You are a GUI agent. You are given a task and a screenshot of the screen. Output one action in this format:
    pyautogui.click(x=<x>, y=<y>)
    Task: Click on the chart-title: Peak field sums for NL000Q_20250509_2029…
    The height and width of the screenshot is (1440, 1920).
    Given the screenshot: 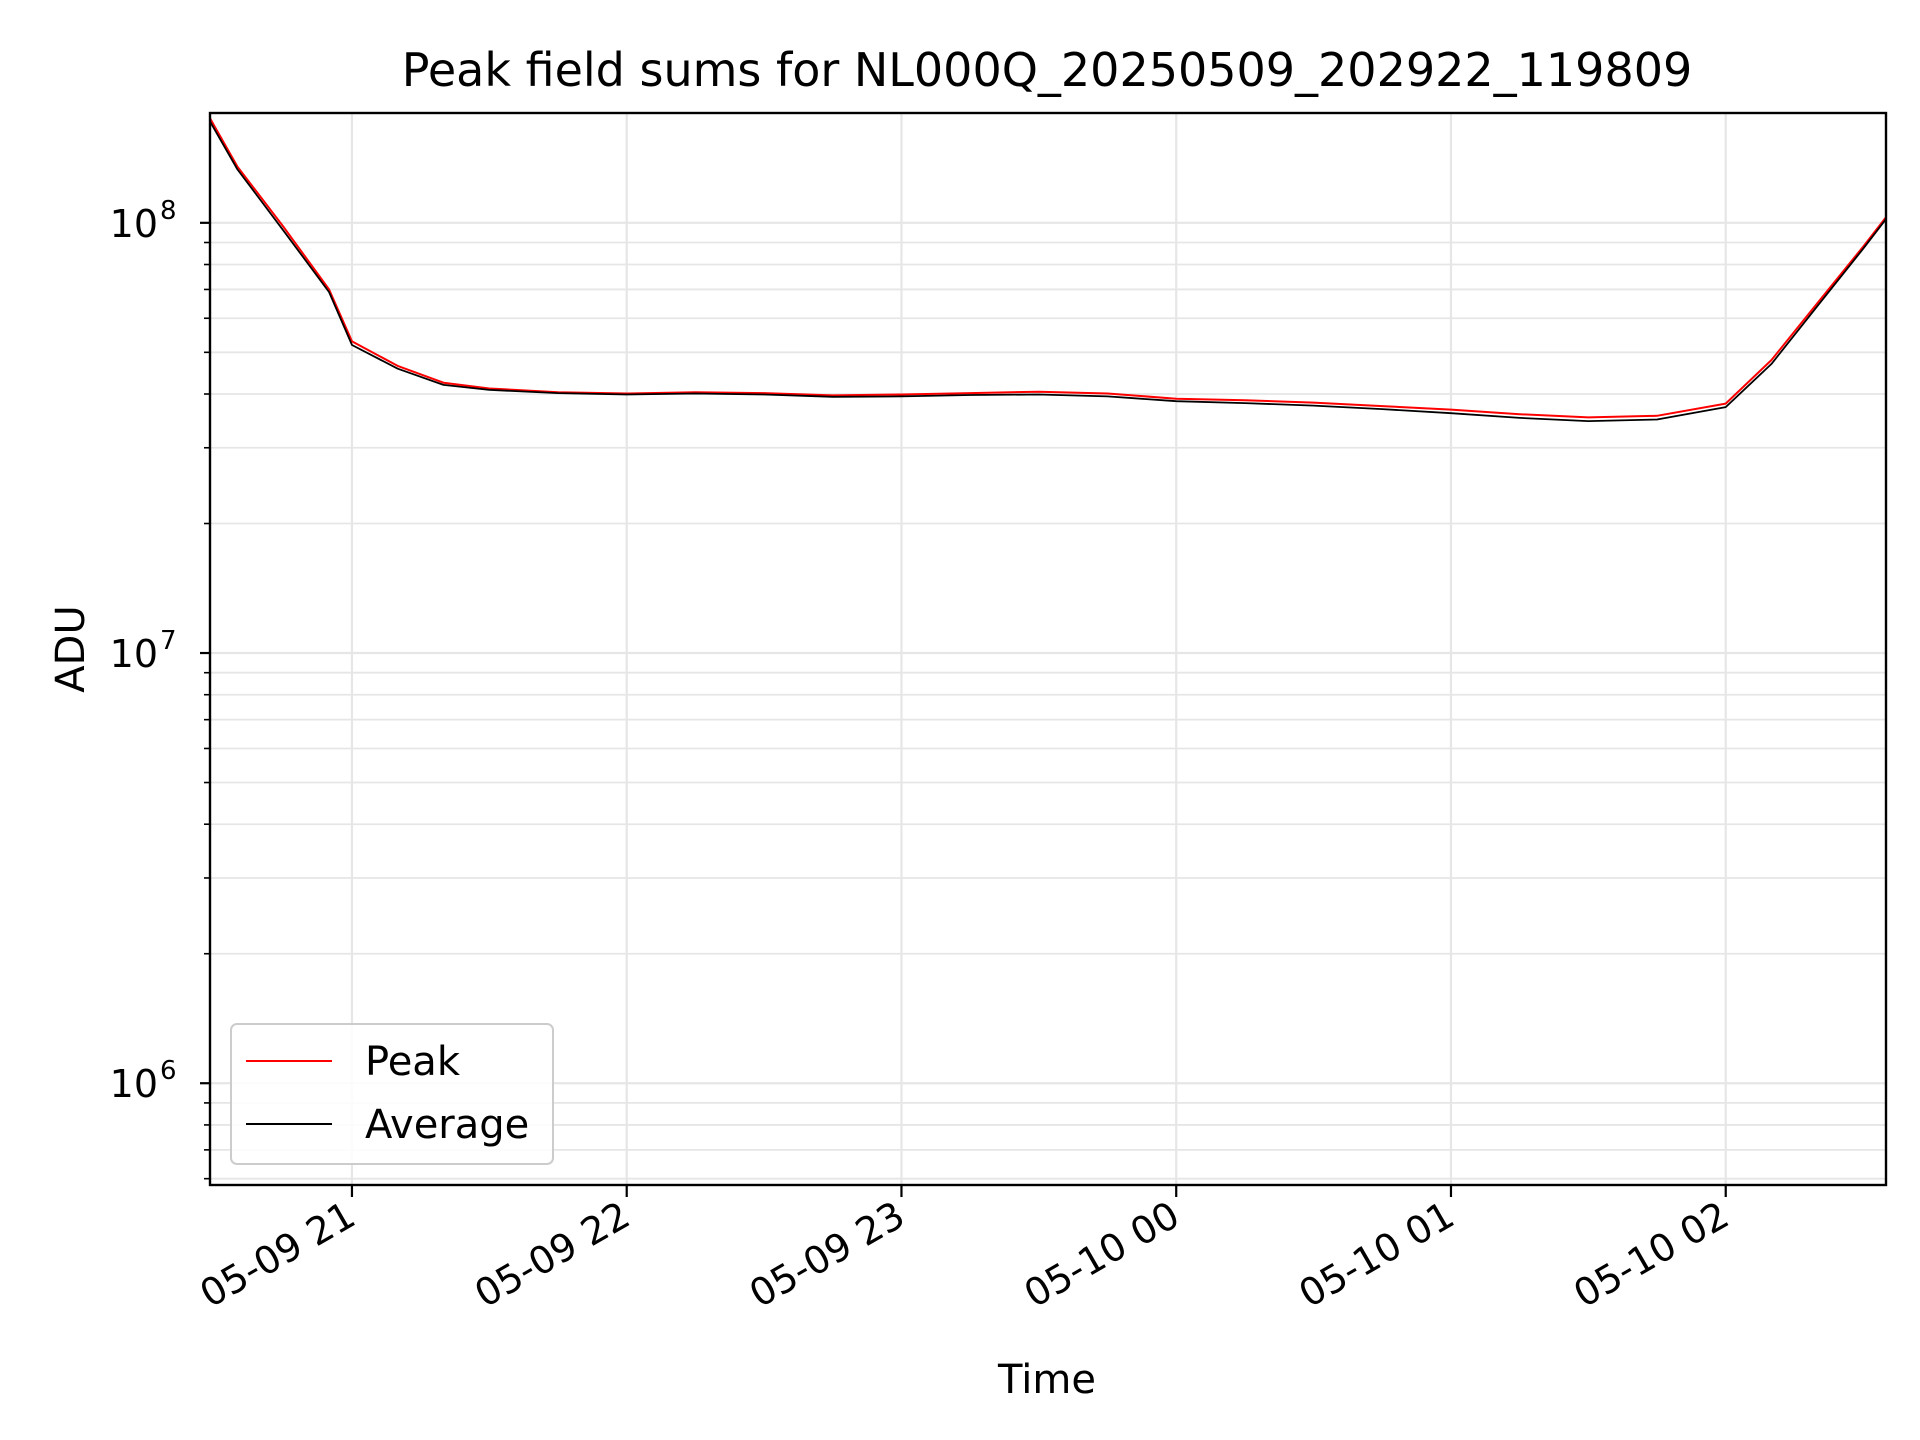 What is the action you would take?
    pyautogui.click(x=1047, y=70)
    